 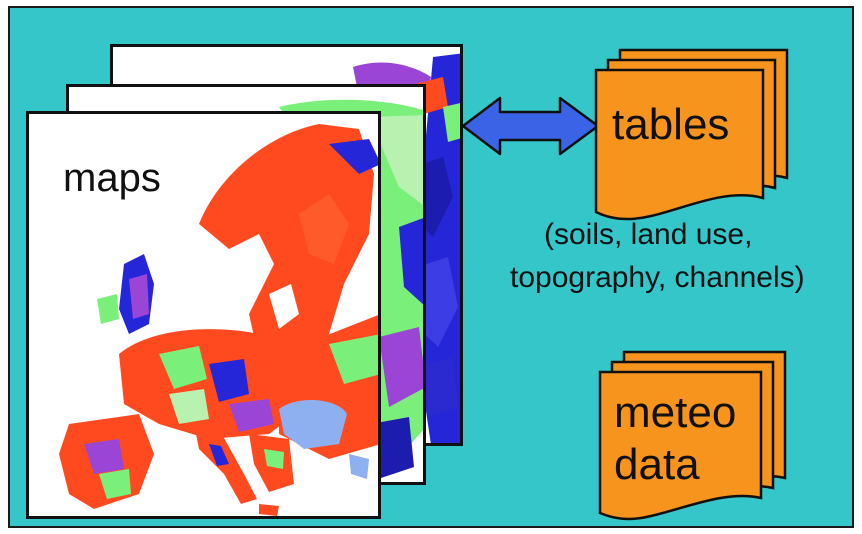 I want to click on meteo-label-line2: data, so click(x=657, y=464).